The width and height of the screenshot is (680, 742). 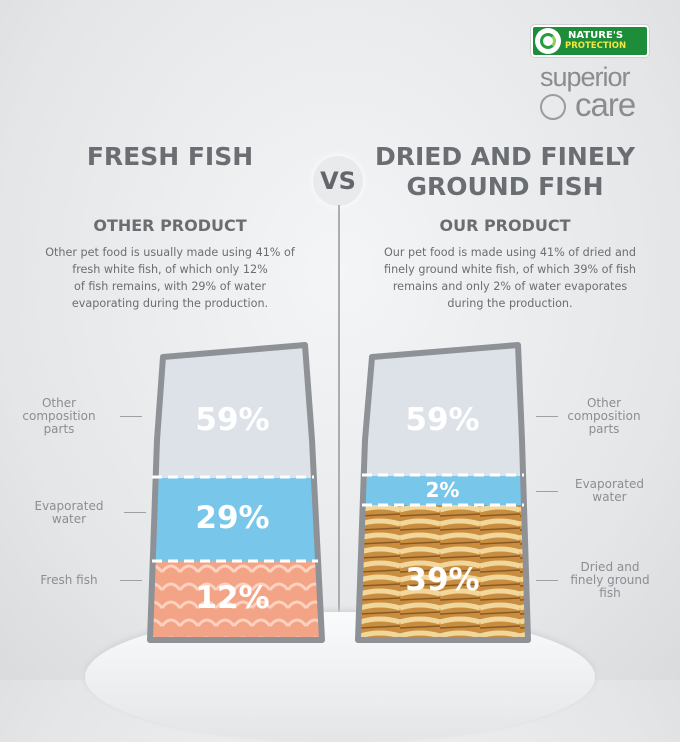 What do you see at coordinates (610, 593) in the screenshot?
I see `label-line: fish` at bounding box center [610, 593].